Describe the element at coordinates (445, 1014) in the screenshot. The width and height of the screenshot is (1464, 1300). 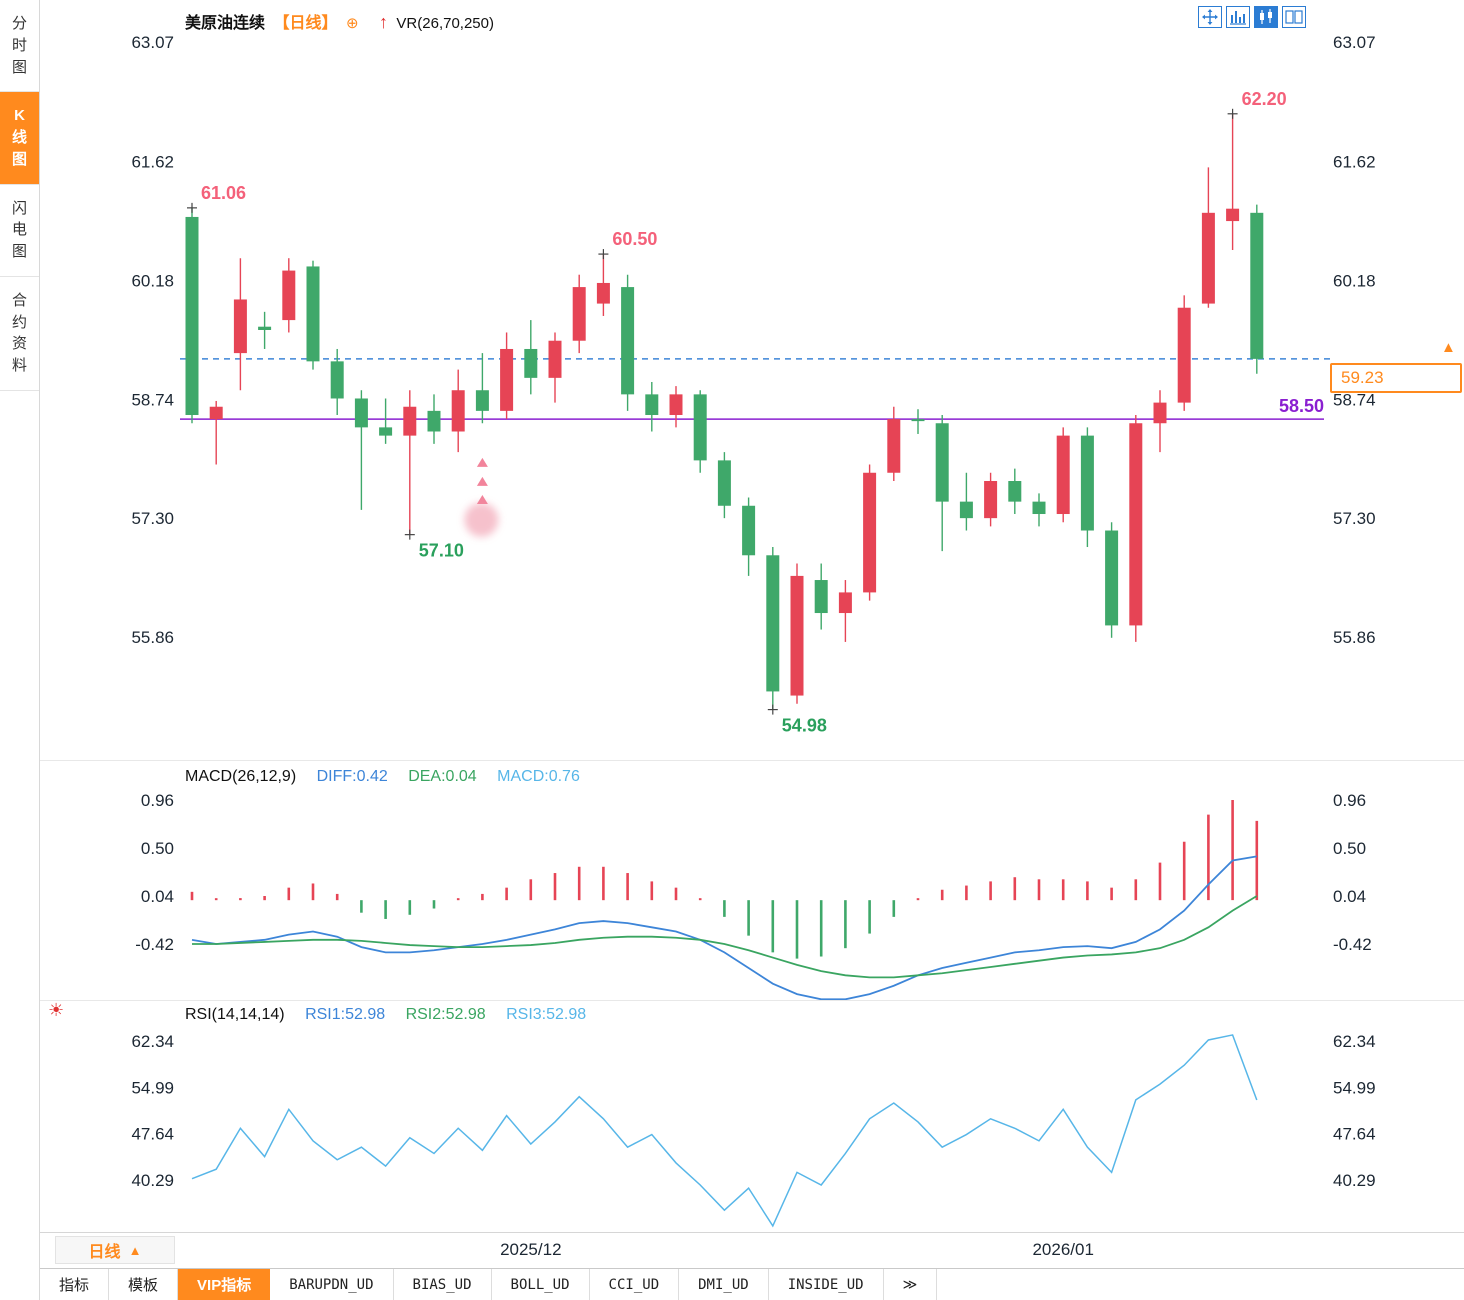
I see `rsi2-value: RSI2:52.98` at that location.